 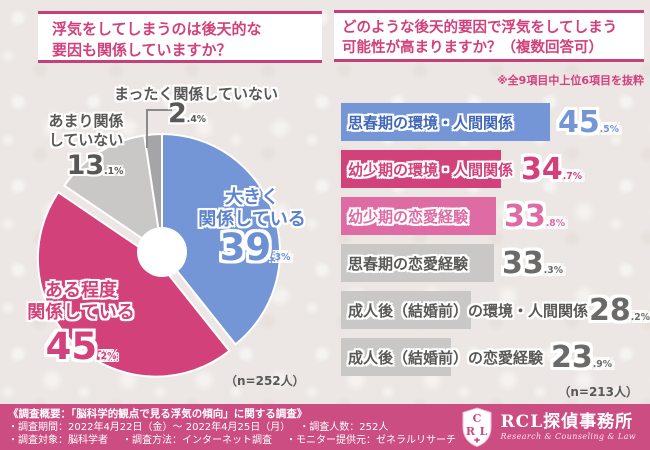 I want to click on bar-label-1: 幼少期の環境・人間関係, so click(x=431, y=169).